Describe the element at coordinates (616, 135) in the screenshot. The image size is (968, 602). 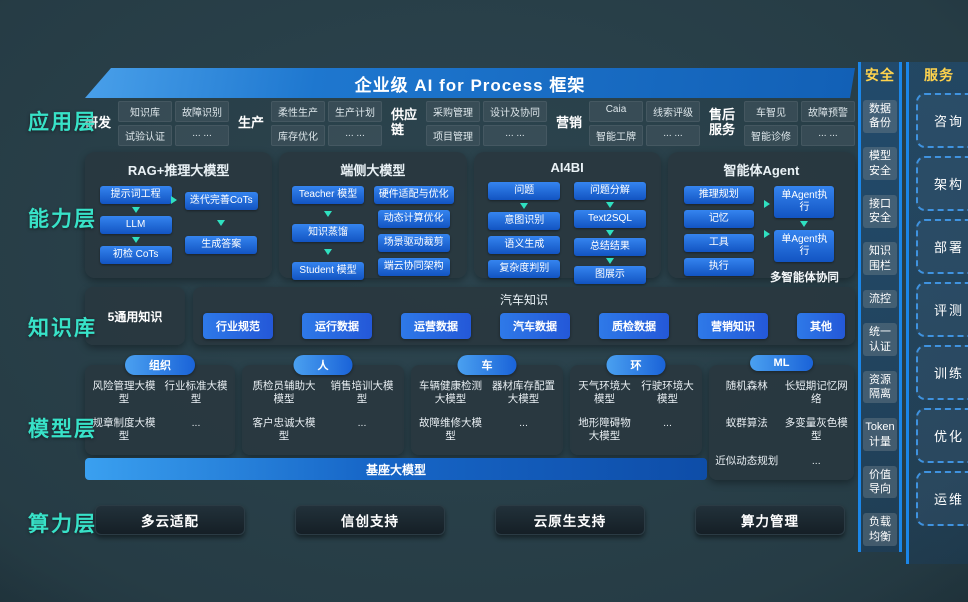
I see `app-cell: 智能工牌` at that location.